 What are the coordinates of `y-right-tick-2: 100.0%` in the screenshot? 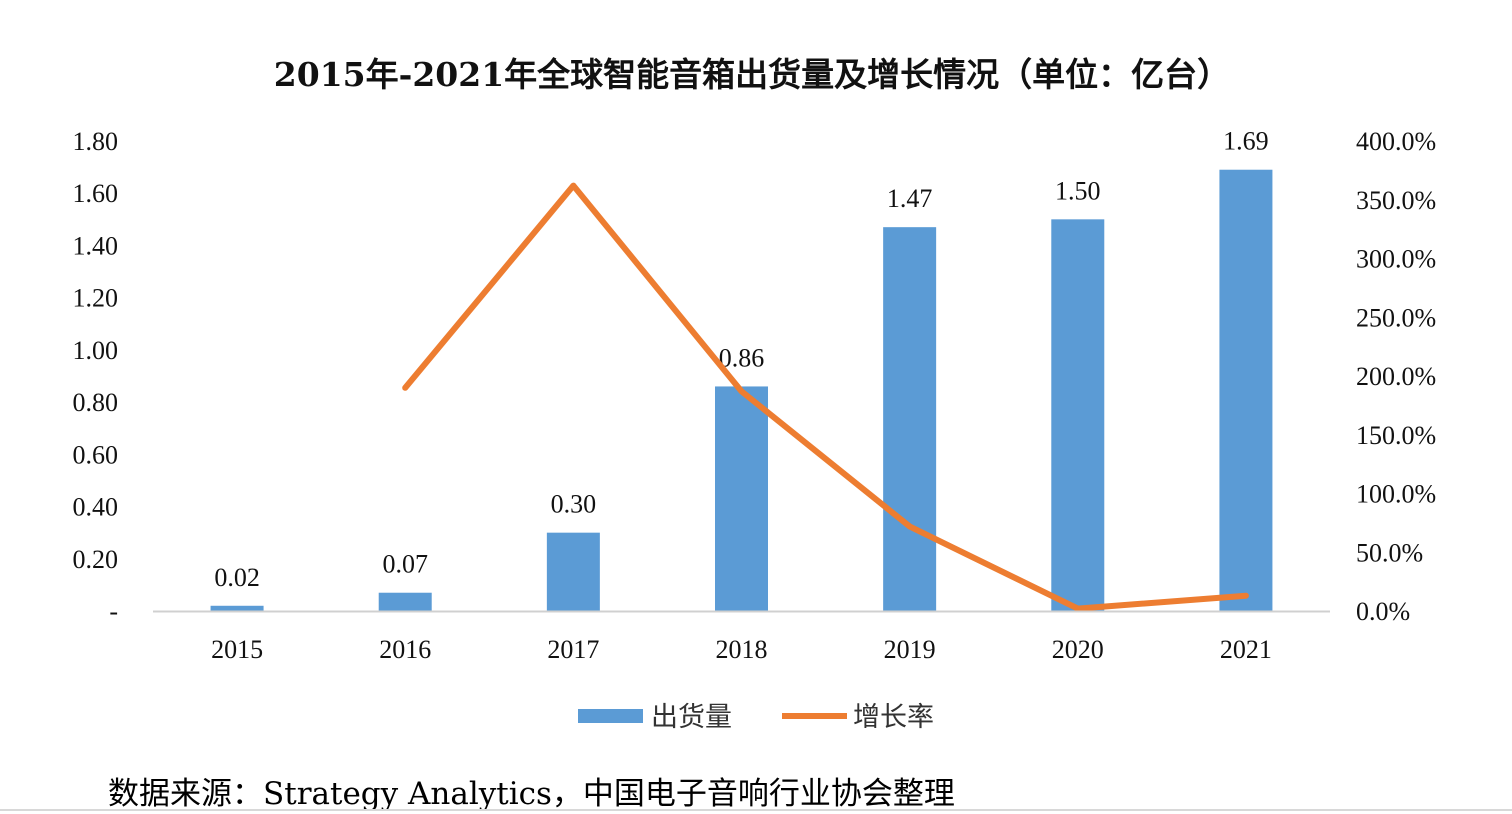 It's located at (1396, 494).